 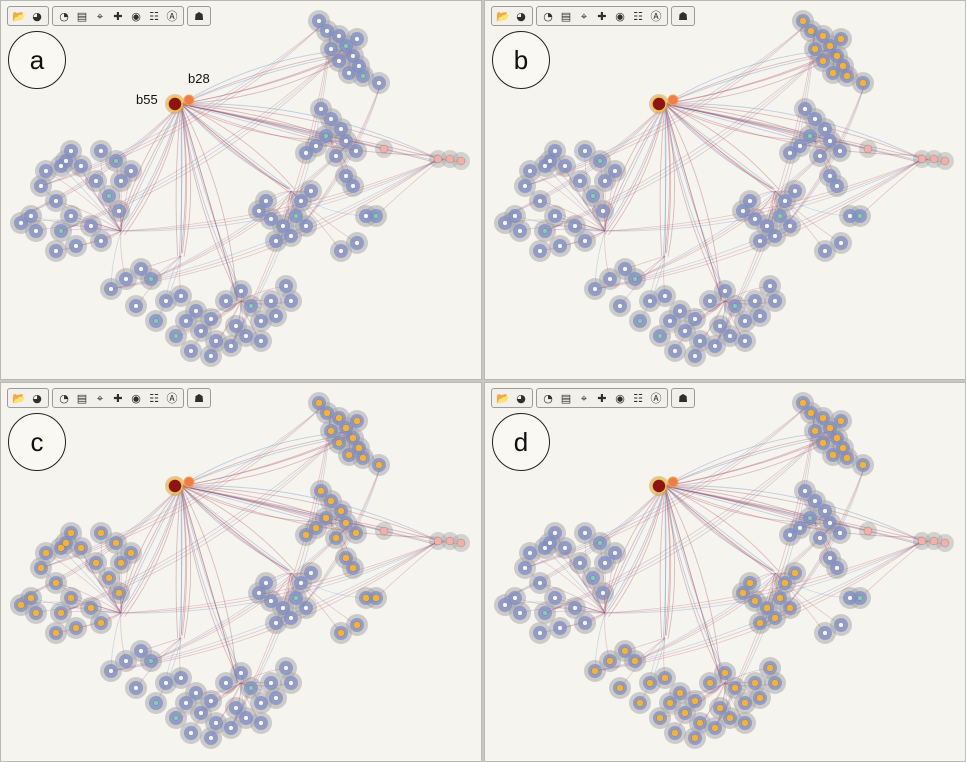 What do you see at coordinates (659, 486) in the screenshot?
I see `node-b55` at bounding box center [659, 486].